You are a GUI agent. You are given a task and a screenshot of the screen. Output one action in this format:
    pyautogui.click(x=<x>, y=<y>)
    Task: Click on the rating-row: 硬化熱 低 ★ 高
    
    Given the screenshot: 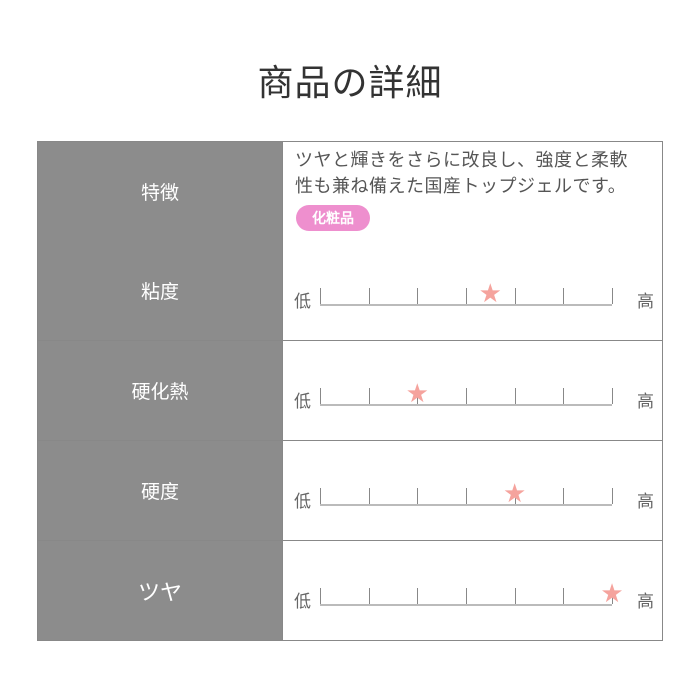 What is the action you would take?
    pyautogui.click(x=350, y=390)
    